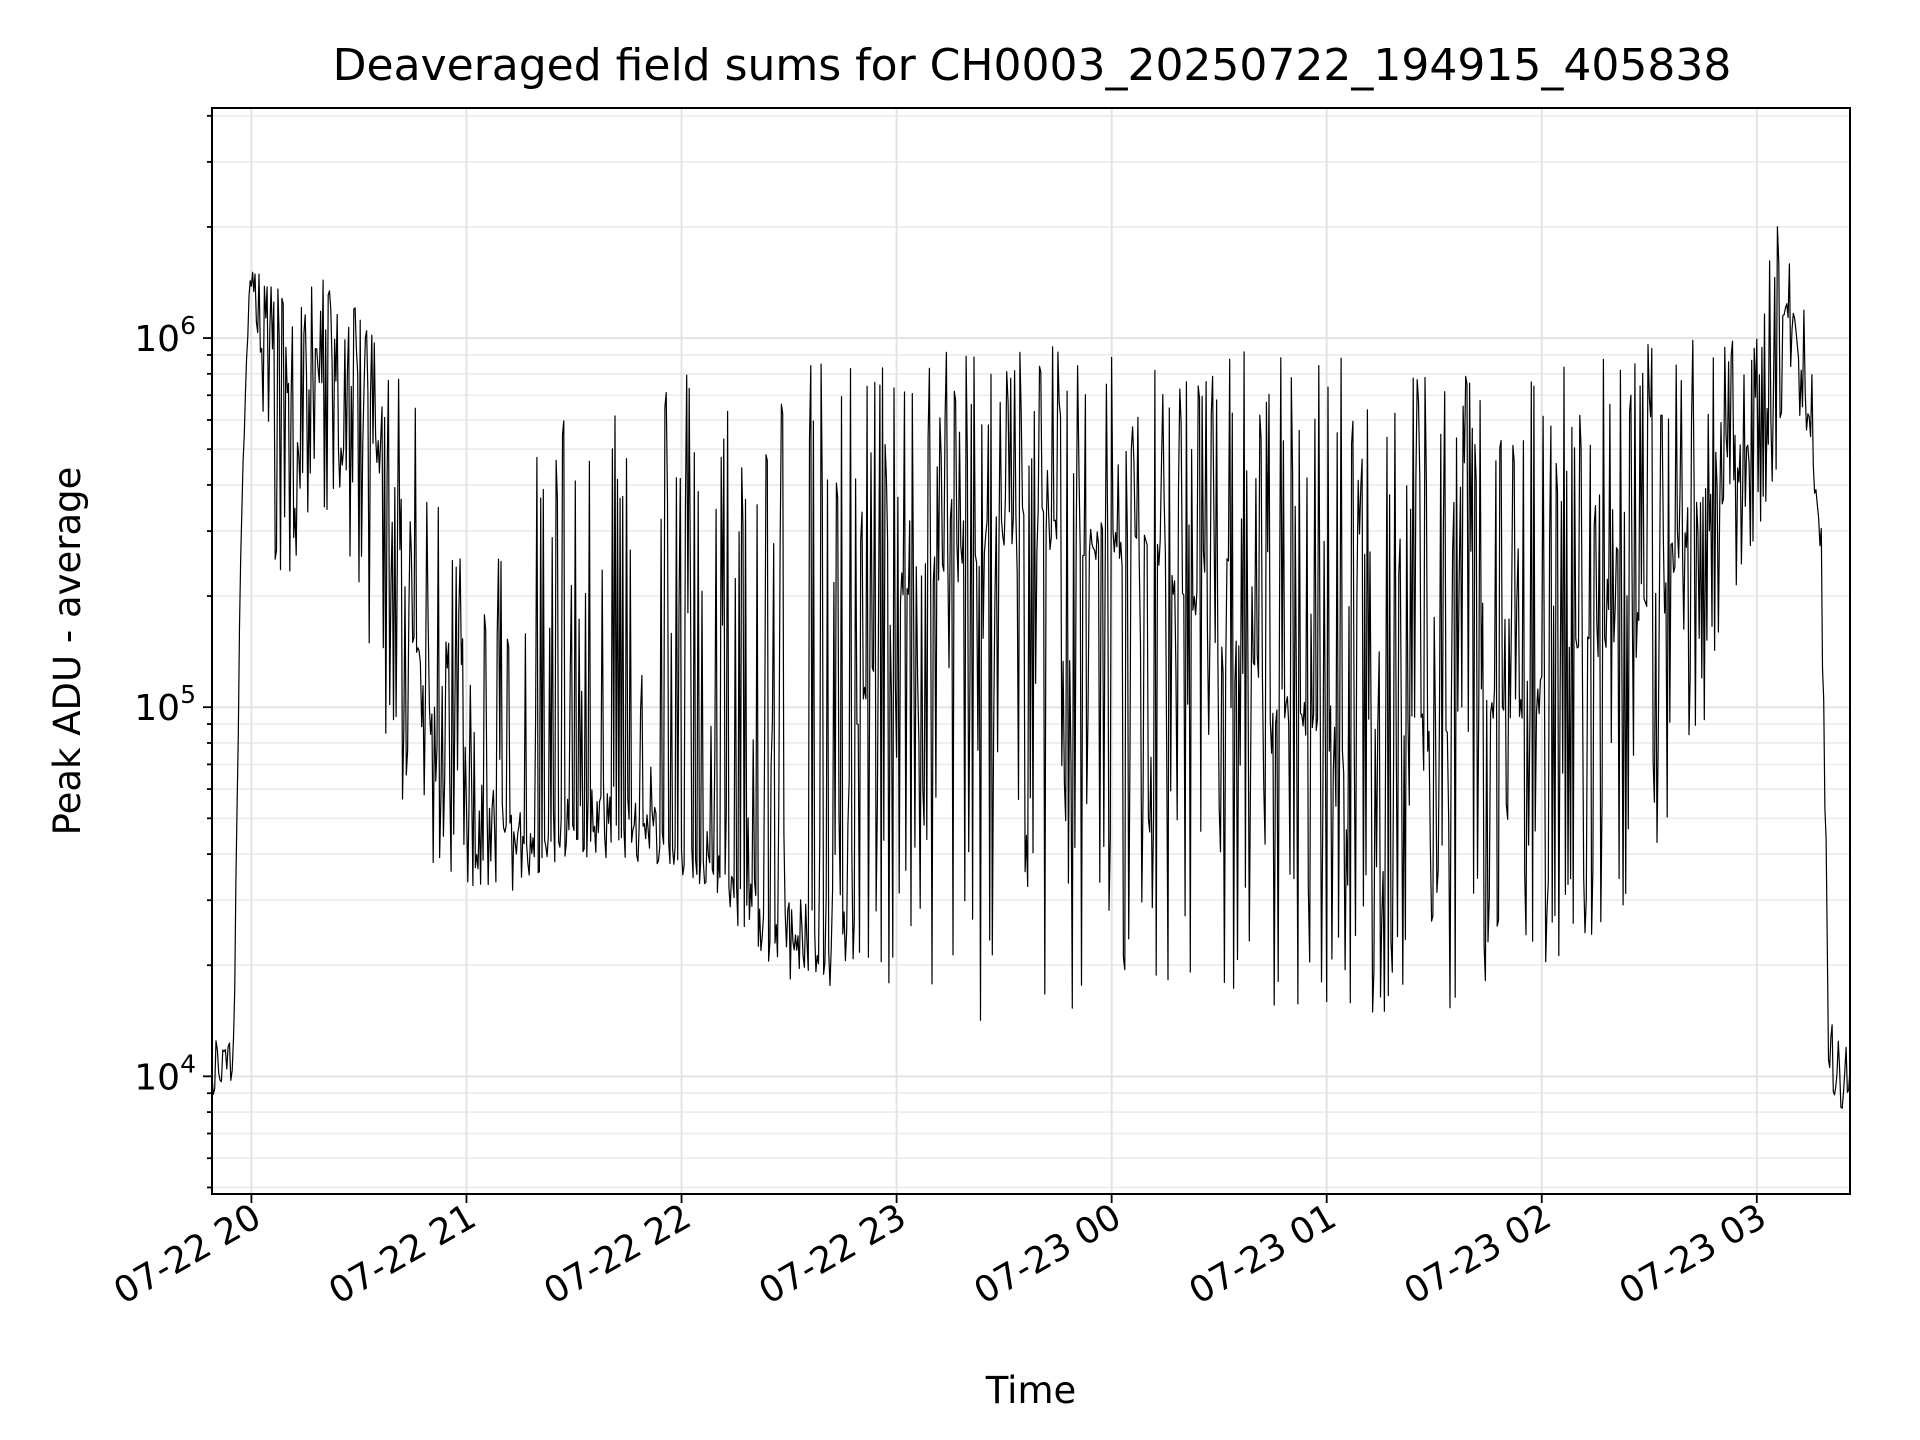 The width and height of the screenshot is (1920, 1440). What do you see at coordinates (188, 325) in the screenshot?
I see `y-tick-label-exponent: 6` at bounding box center [188, 325].